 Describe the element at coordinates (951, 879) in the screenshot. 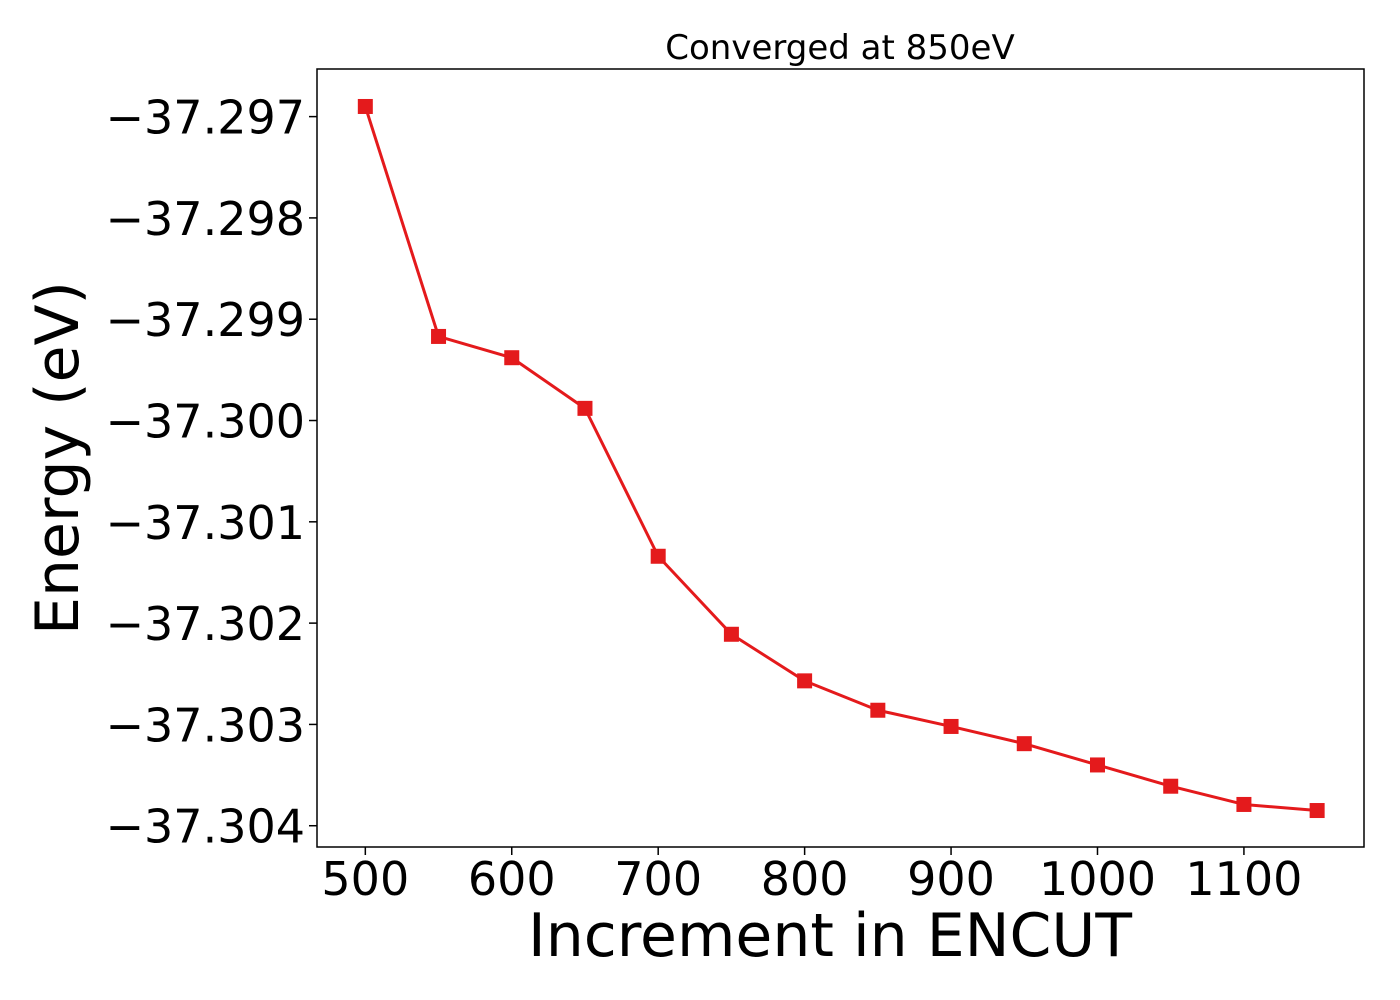

I see `x-tick-label: 900` at that location.